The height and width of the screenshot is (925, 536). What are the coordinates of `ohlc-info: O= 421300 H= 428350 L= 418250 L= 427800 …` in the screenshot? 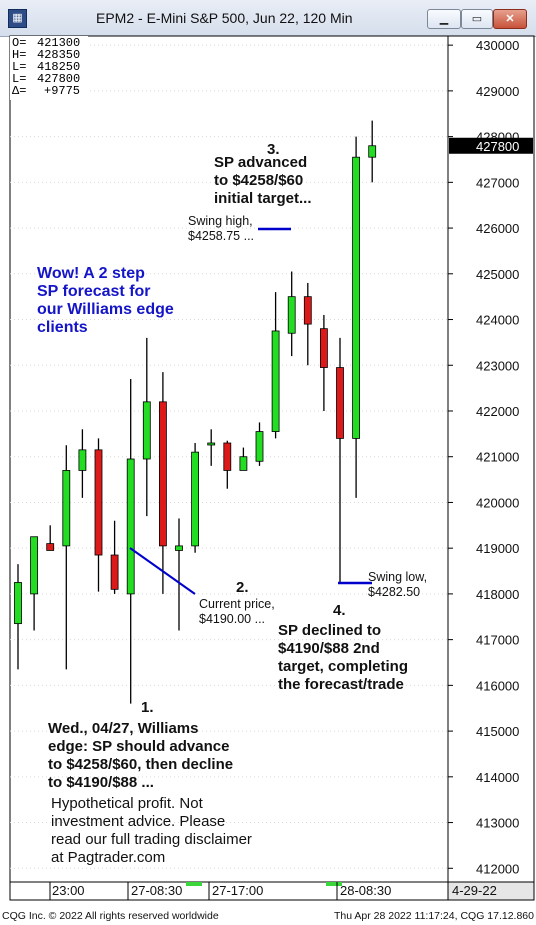 It's located at (46, 67).